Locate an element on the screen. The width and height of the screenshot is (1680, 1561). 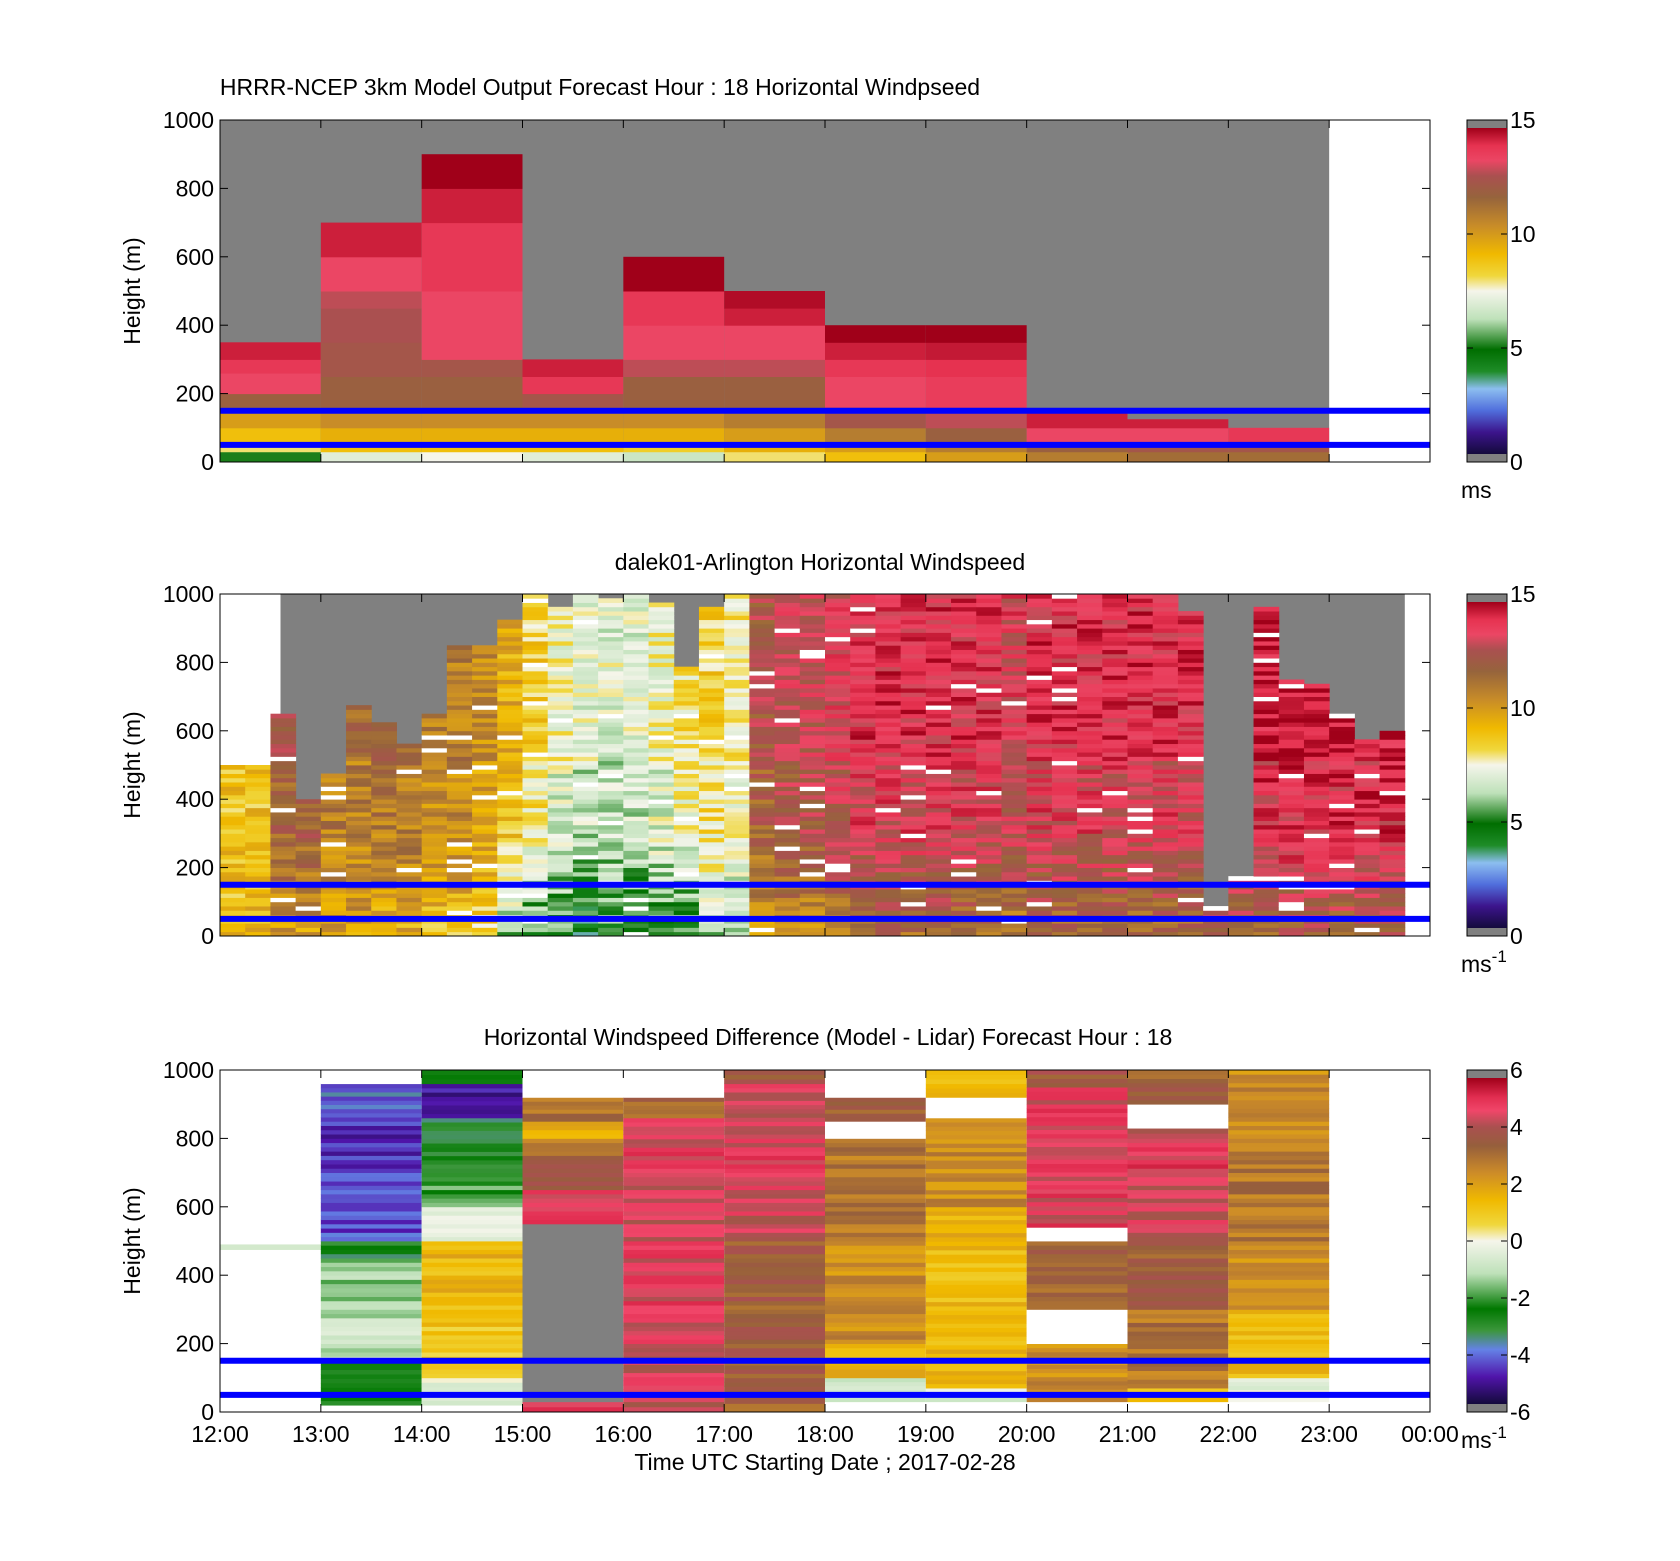
colorbar-tick-label: 10 is located at coordinates (1523, 708).